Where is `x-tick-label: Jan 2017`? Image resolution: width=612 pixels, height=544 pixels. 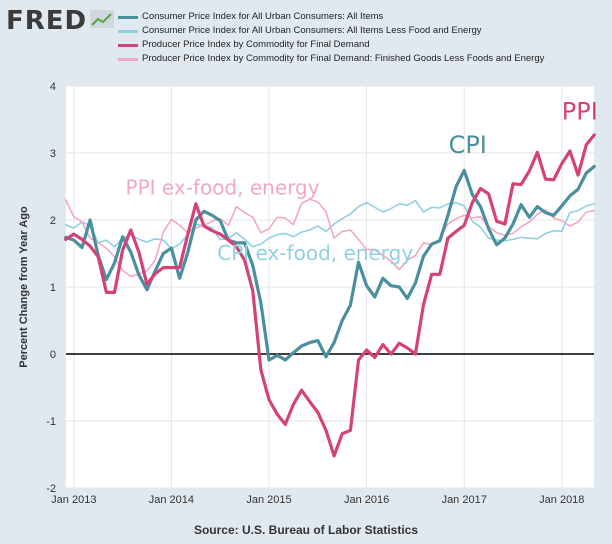 x-tick-label: Jan 2017 is located at coordinates (464, 500).